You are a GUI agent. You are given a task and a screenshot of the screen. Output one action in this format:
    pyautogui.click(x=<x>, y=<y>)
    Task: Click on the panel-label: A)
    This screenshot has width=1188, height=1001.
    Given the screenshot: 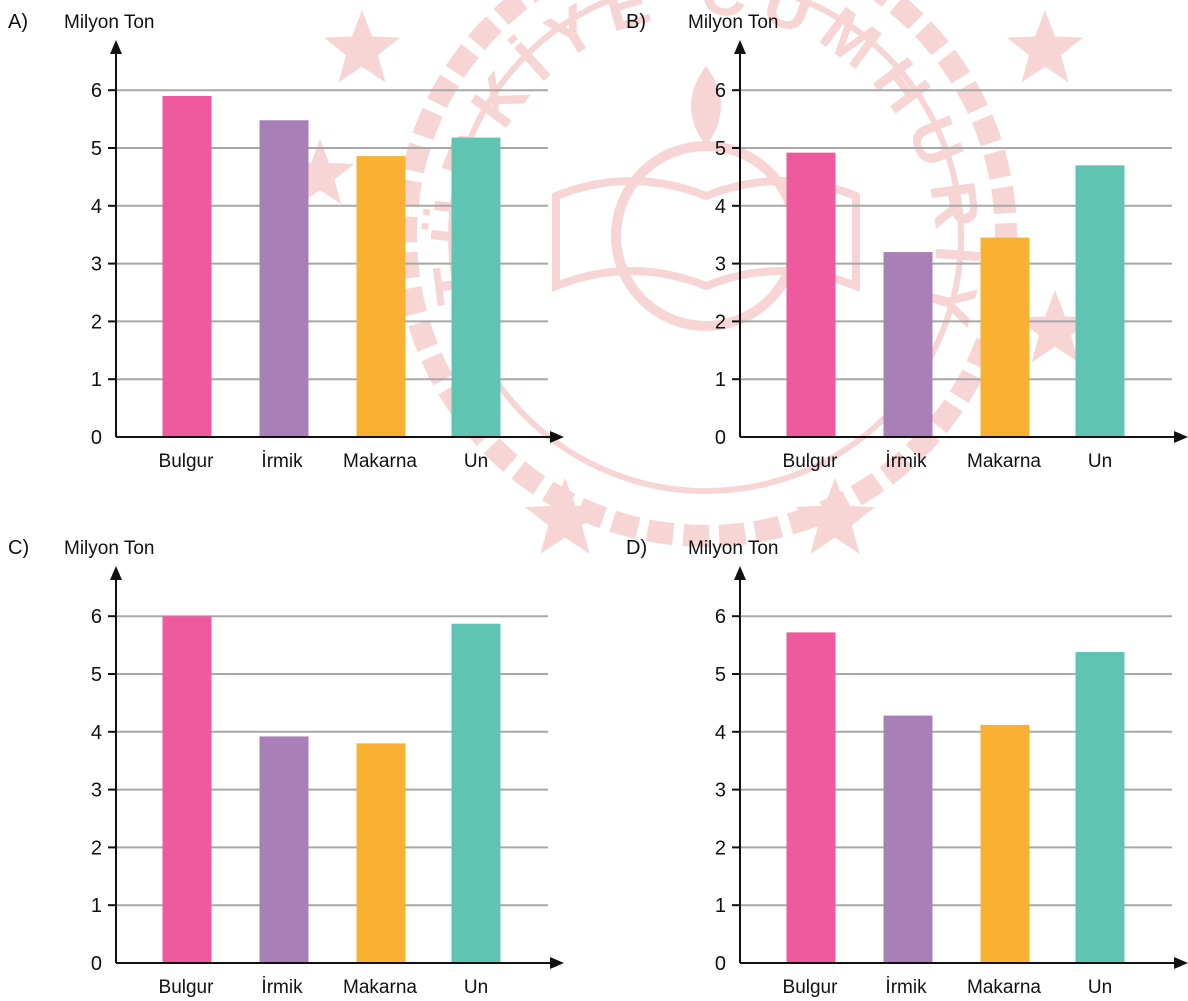 What is the action you would take?
    pyautogui.click(x=18, y=22)
    